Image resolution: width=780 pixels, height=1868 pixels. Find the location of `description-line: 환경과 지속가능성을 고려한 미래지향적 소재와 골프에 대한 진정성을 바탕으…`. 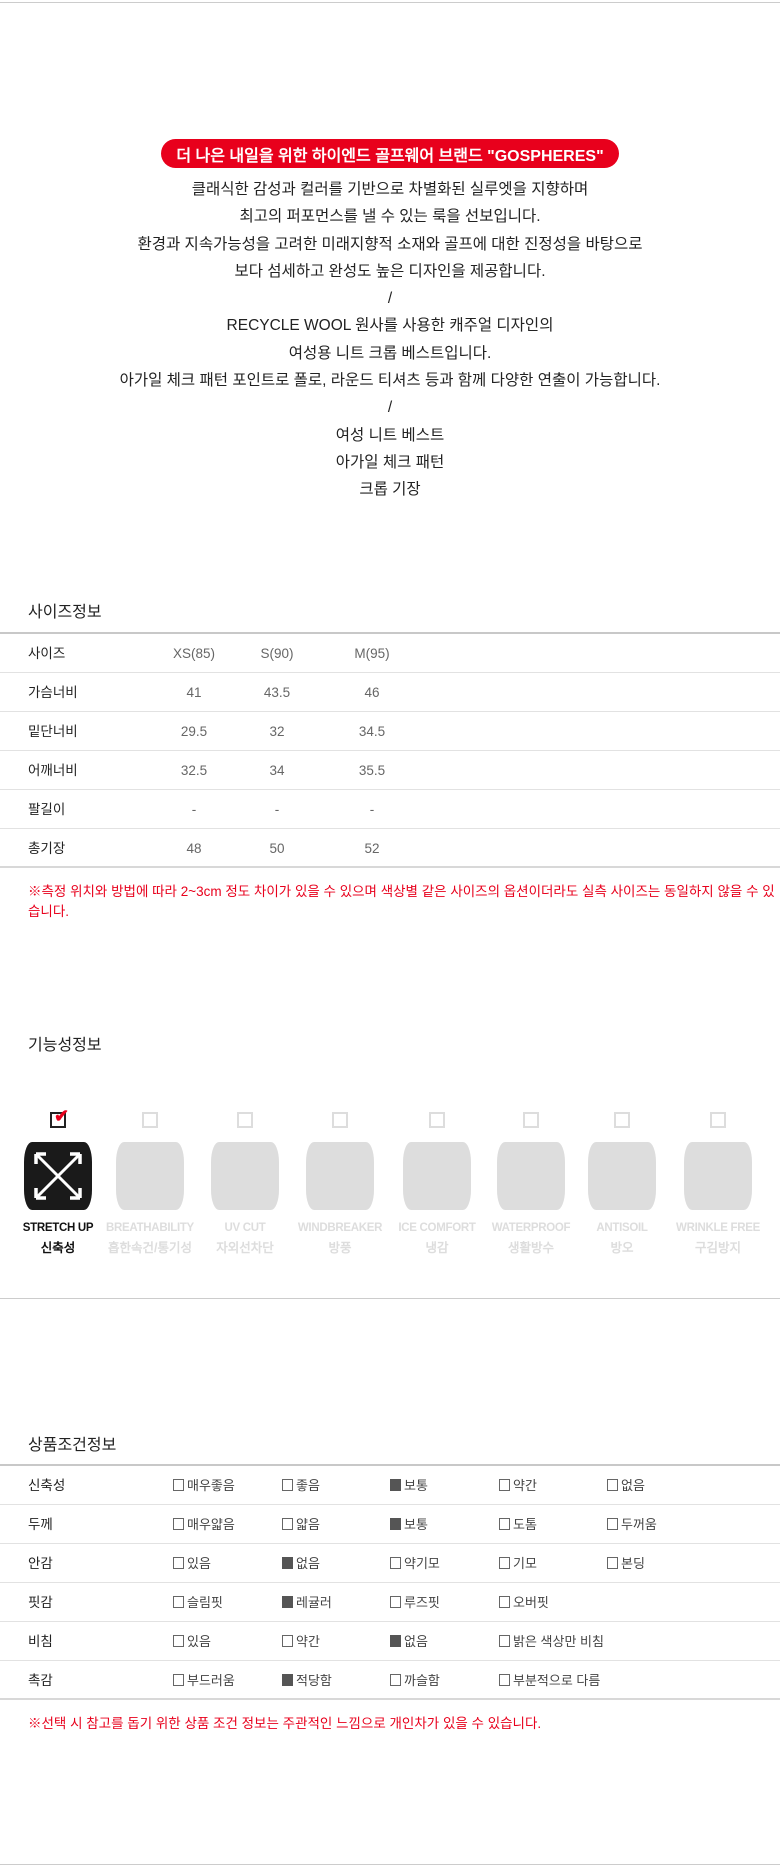

description-line: 환경과 지속가능성을 고려한 미래지향적 소재와 골프에 대한 진정성을 바탕으… is located at coordinates (390, 244).